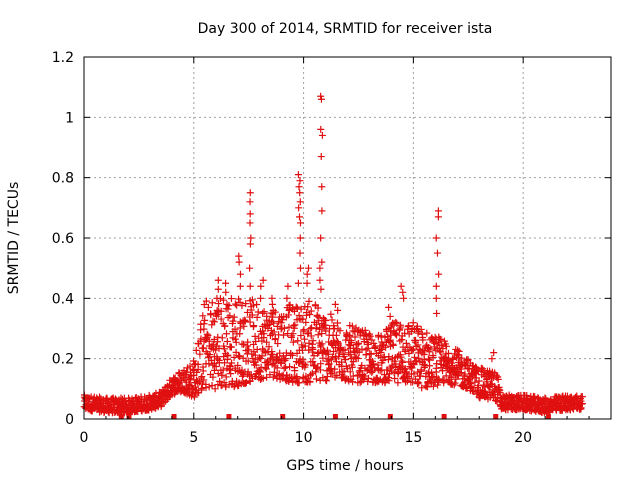  What do you see at coordinates (304, 438) in the screenshot?
I see `x-tick-label: 10` at bounding box center [304, 438].